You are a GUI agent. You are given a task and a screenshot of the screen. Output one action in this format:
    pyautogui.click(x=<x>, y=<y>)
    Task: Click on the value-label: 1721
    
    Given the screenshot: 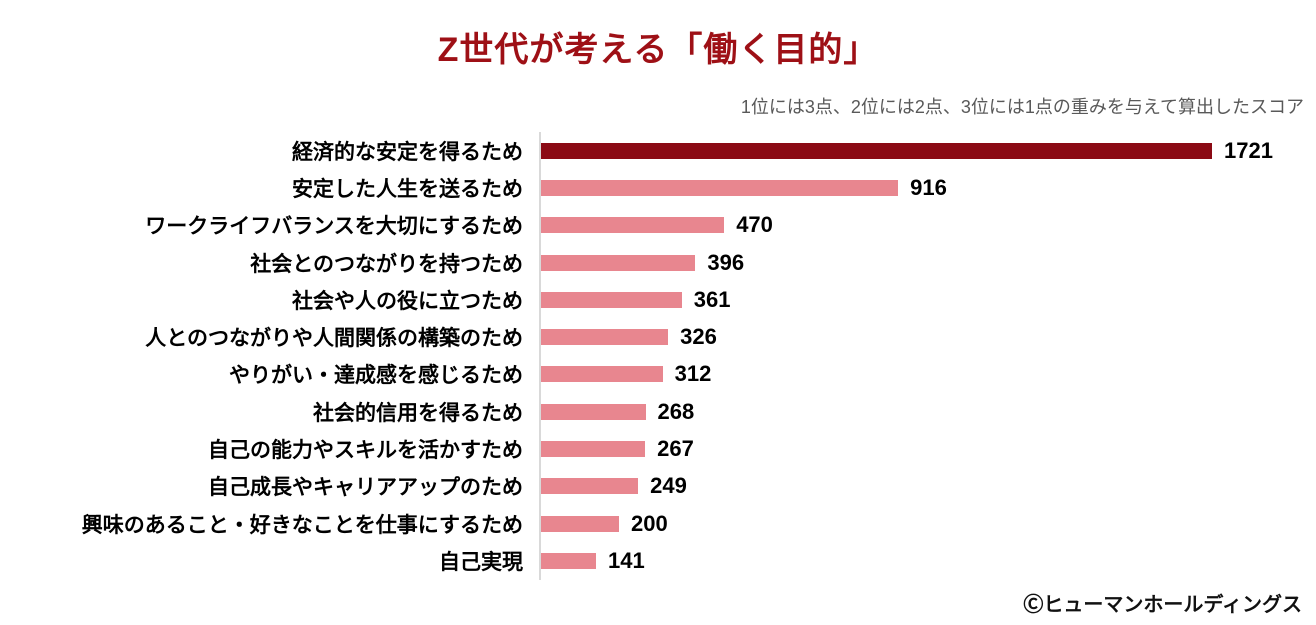 What is the action you would take?
    pyautogui.click(x=1248, y=150)
    